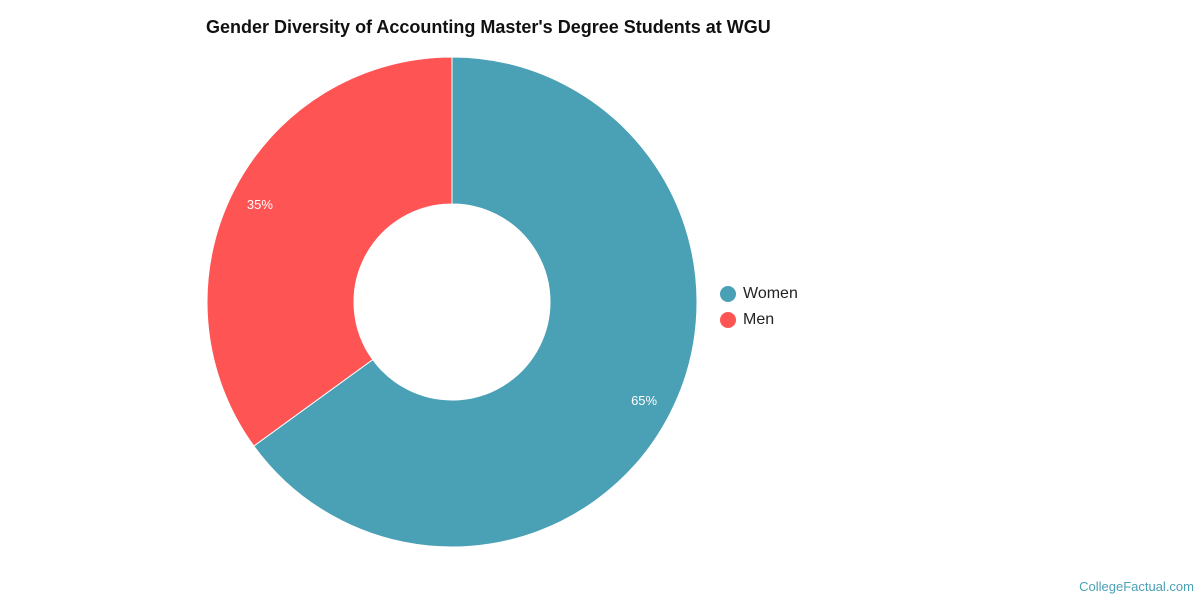 The height and width of the screenshot is (600, 1200). What do you see at coordinates (1136, 586) in the screenshot?
I see `credit-link: CollegeFactual.com` at bounding box center [1136, 586].